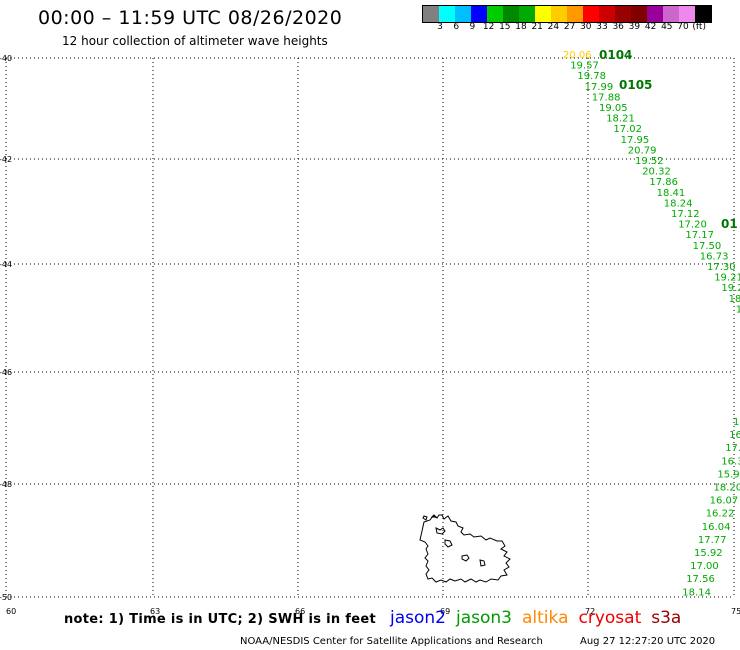  Describe the element at coordinates (300, 611) in the screenshot. I see `lon-label: 66` at that location.